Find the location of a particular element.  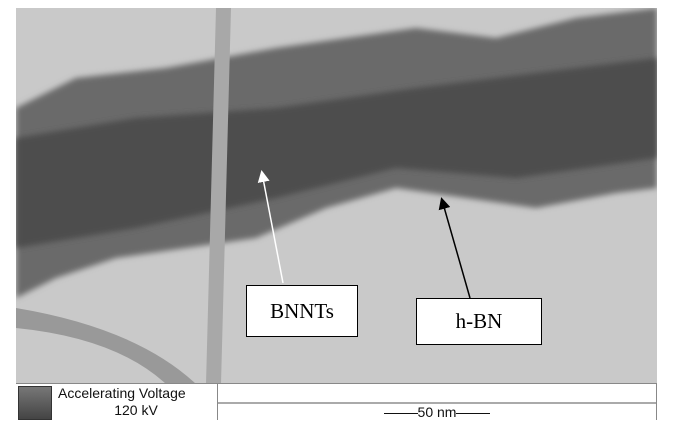

divider is located at coordinates (437, 403).